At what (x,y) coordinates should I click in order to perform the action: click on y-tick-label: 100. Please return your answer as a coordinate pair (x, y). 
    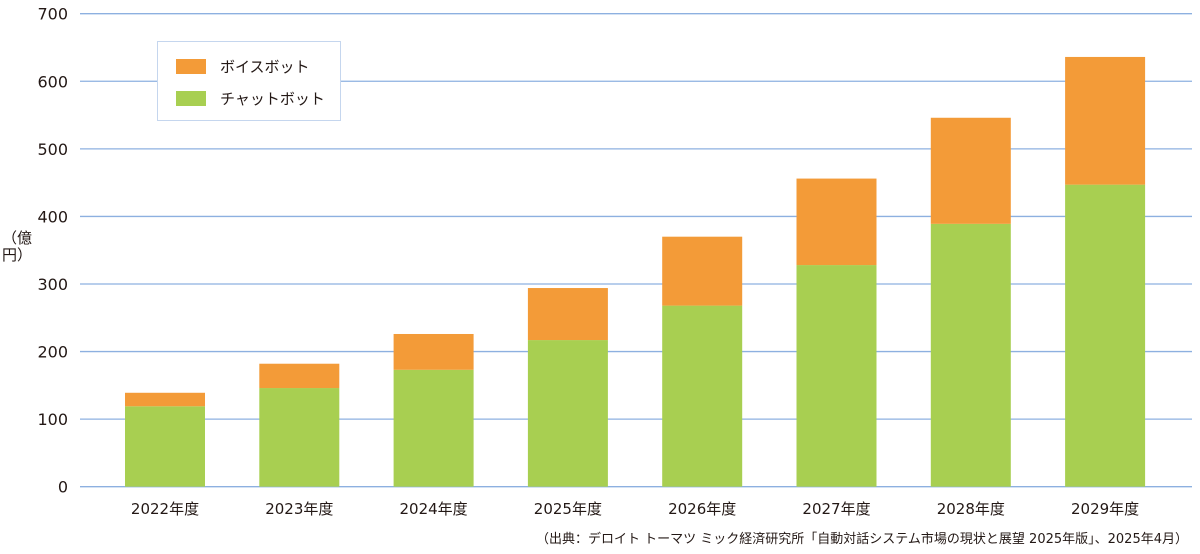
    Looking at the image, I should click on (52, 419).